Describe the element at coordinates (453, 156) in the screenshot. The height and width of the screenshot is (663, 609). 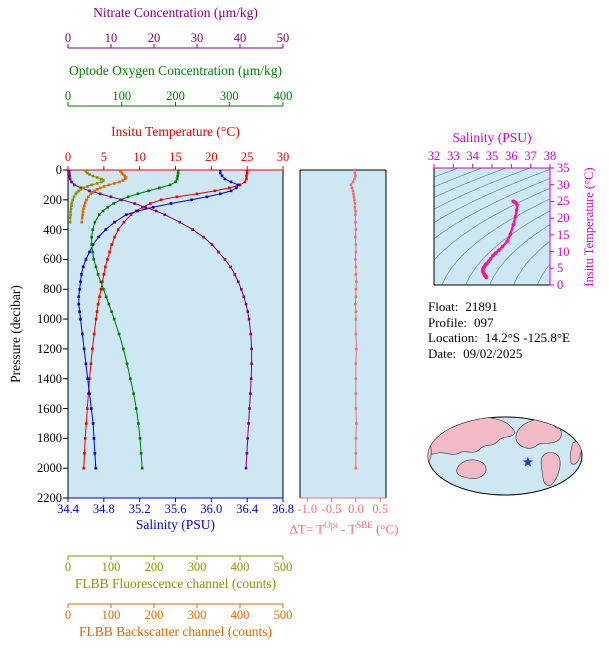
I see `ts-salinity-tick-label: 33` at that location.